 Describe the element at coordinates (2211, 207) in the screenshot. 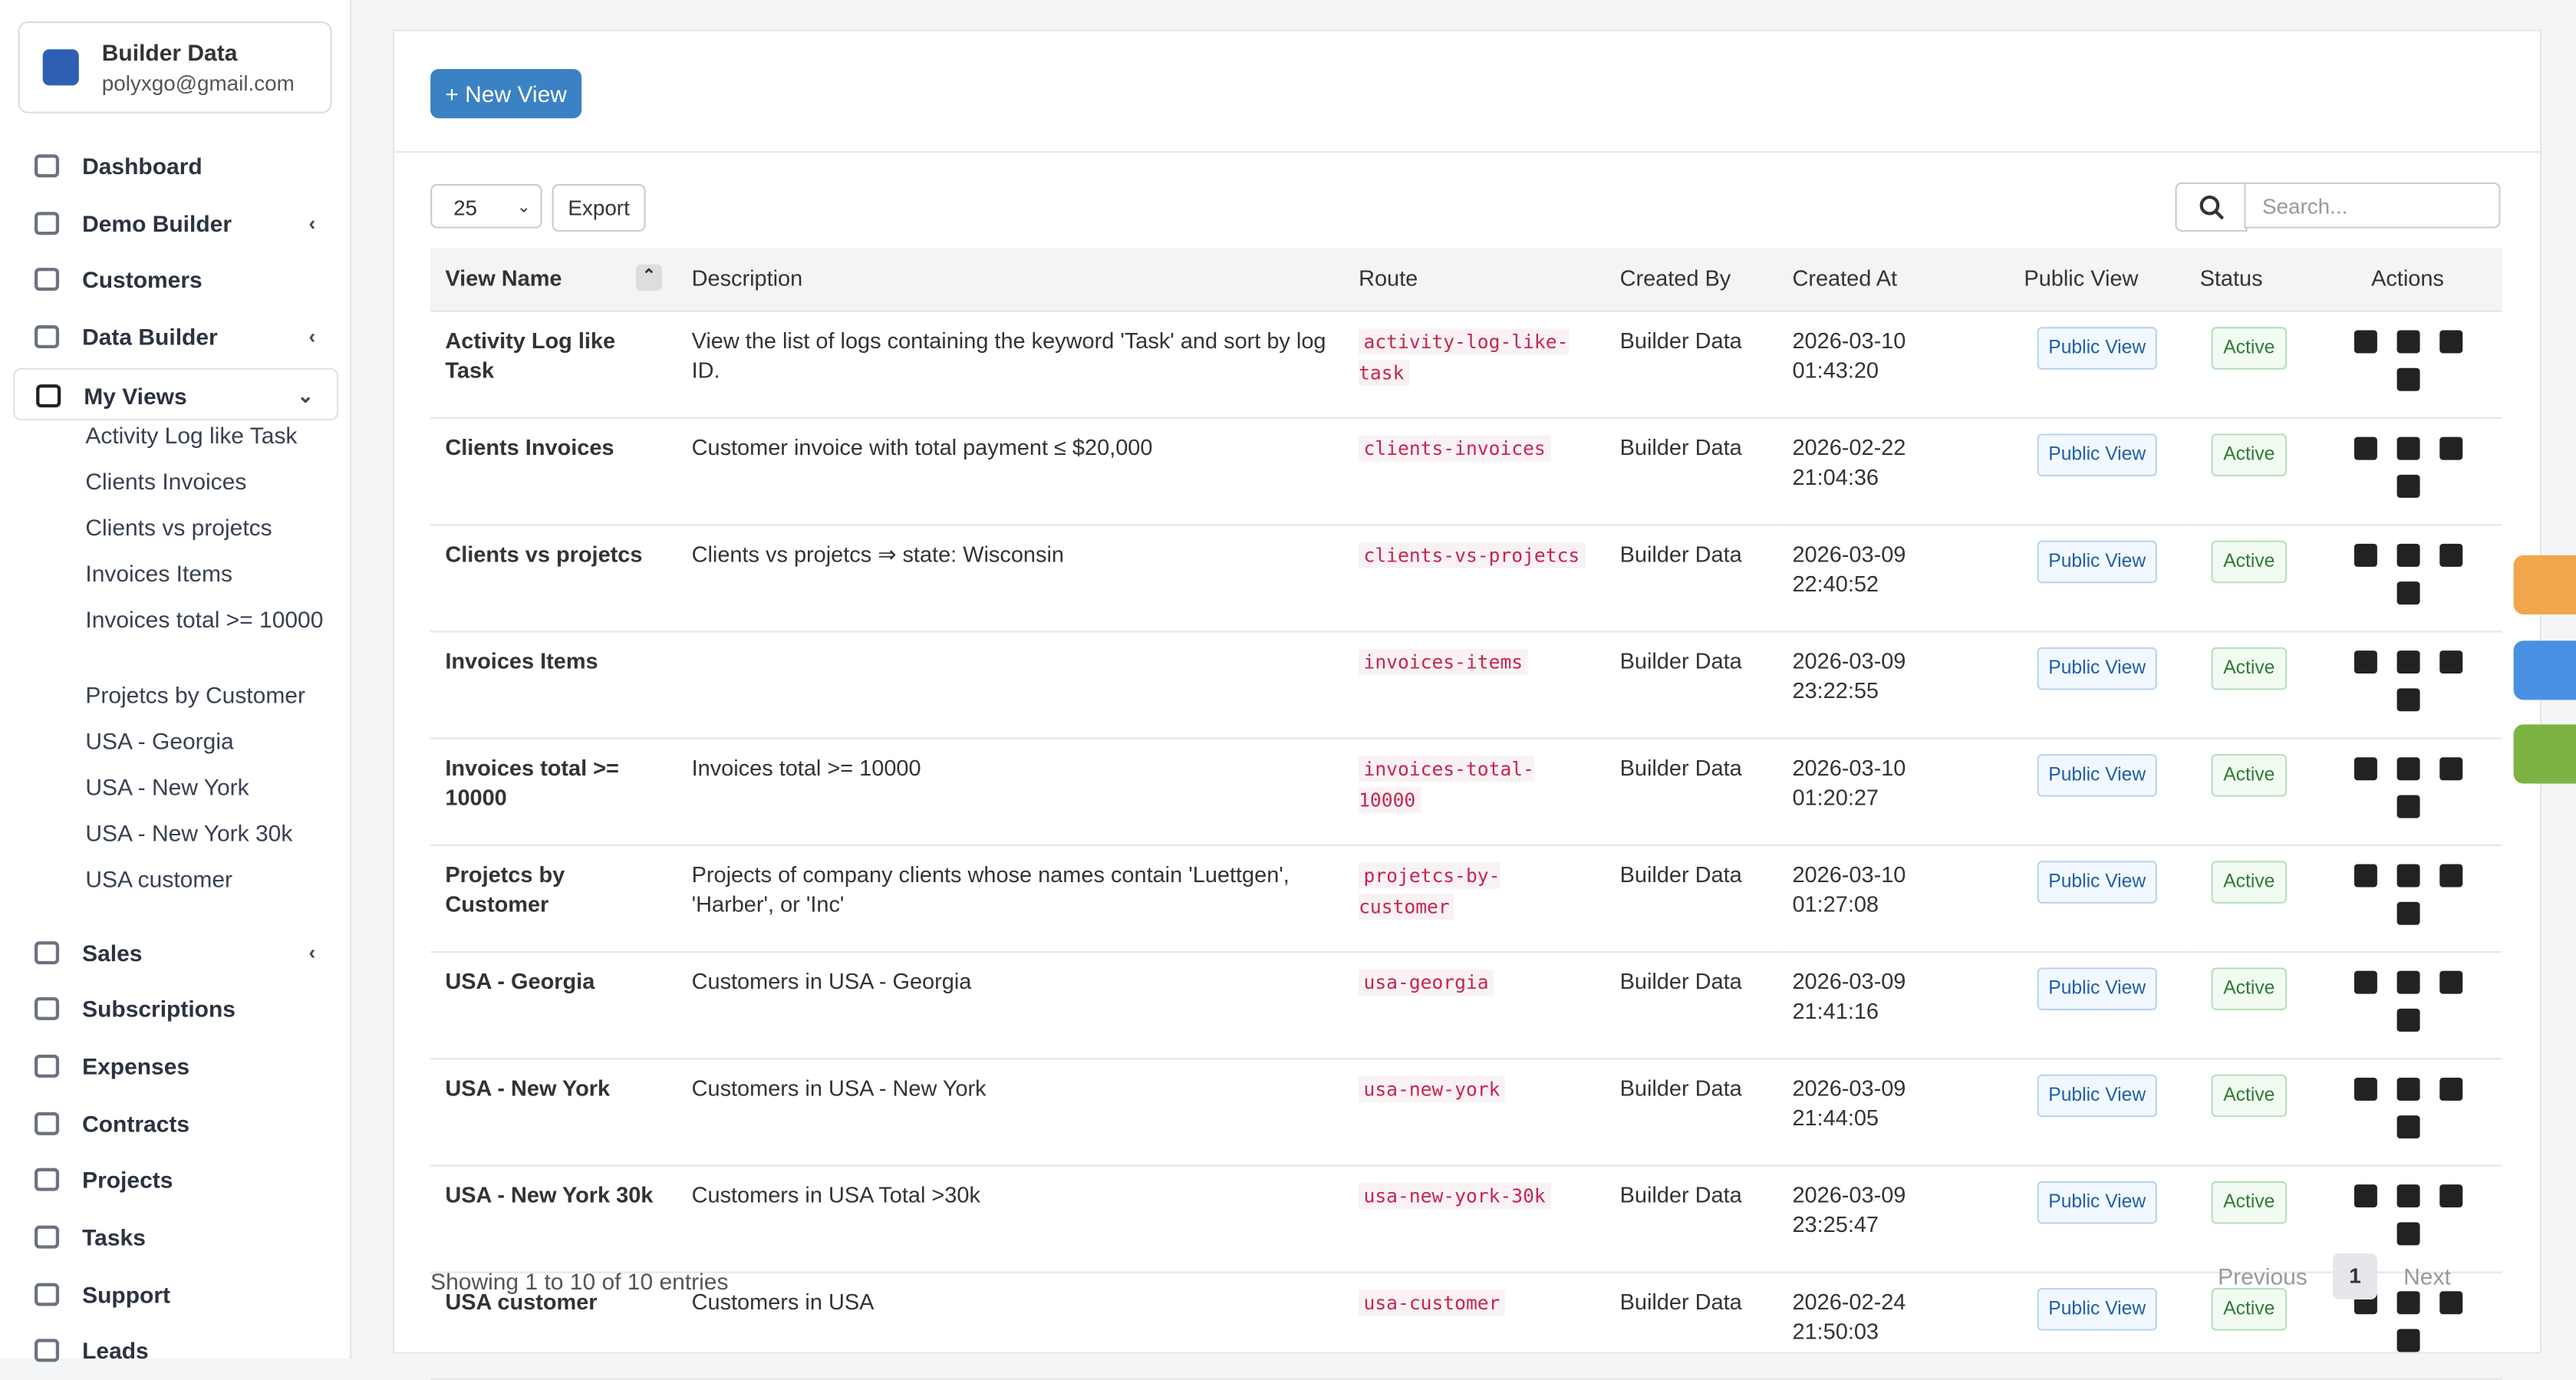

I see `search-icon` at that location.